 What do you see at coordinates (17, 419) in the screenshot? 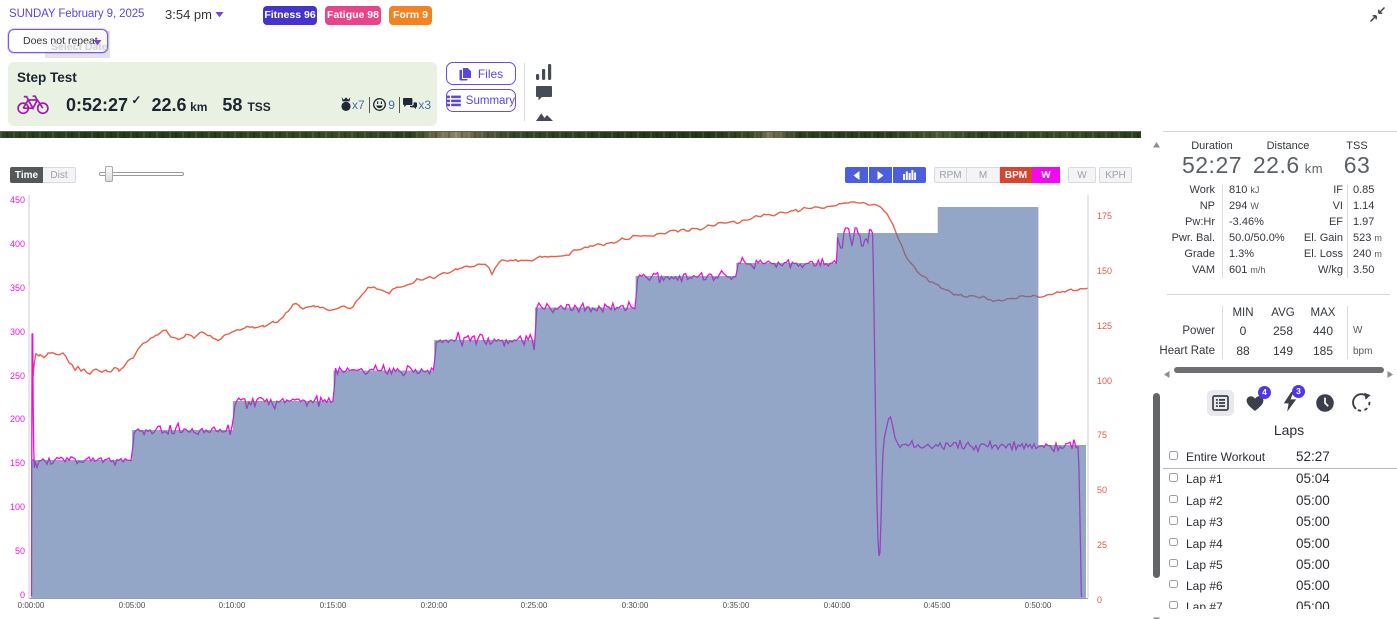
I see `svg-text: 200` at bounding box center [17, 419].